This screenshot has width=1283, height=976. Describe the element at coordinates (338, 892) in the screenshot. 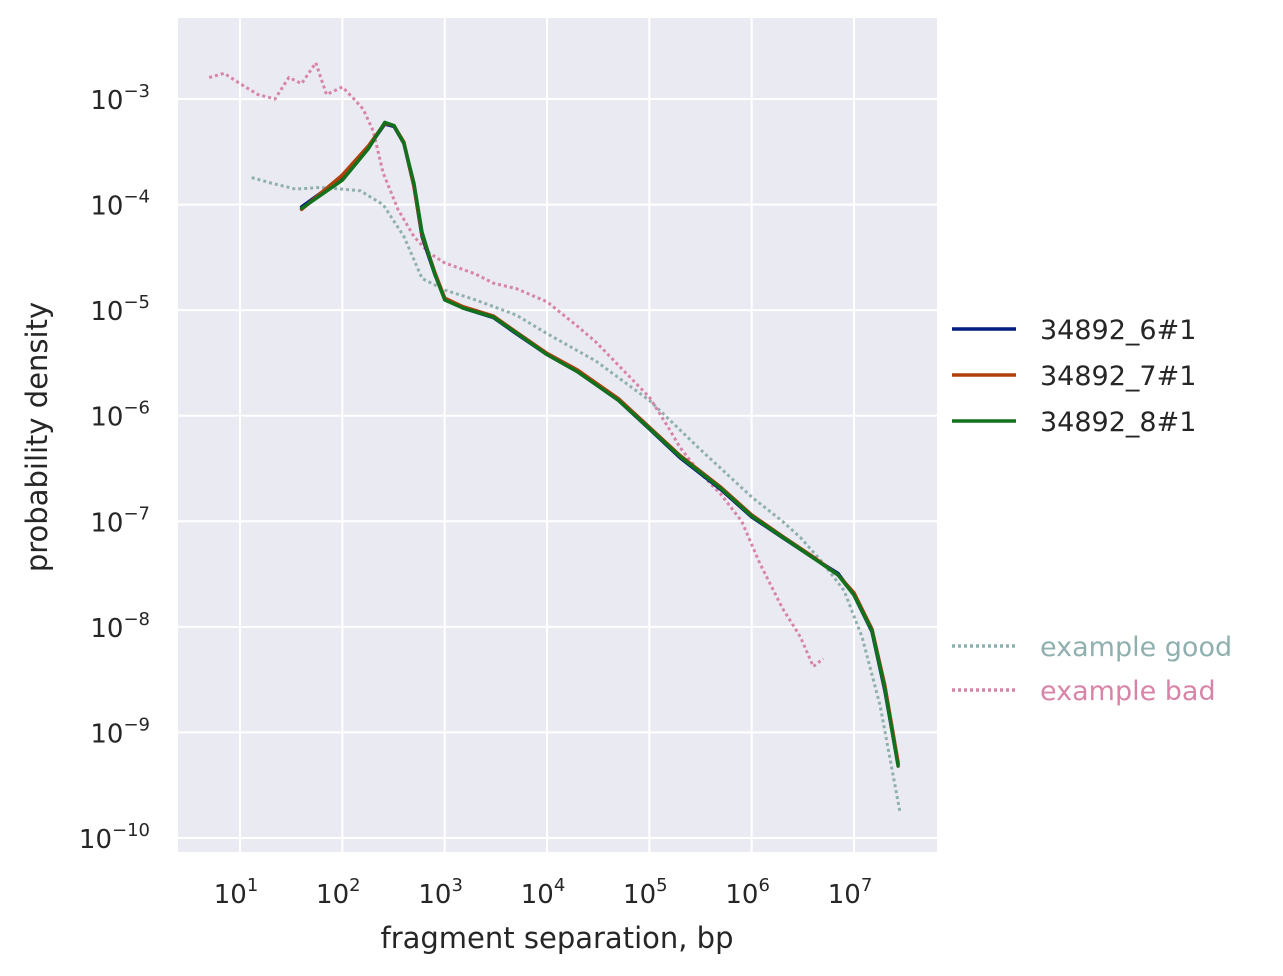

I see `x-tick-label: 10²` at that location.